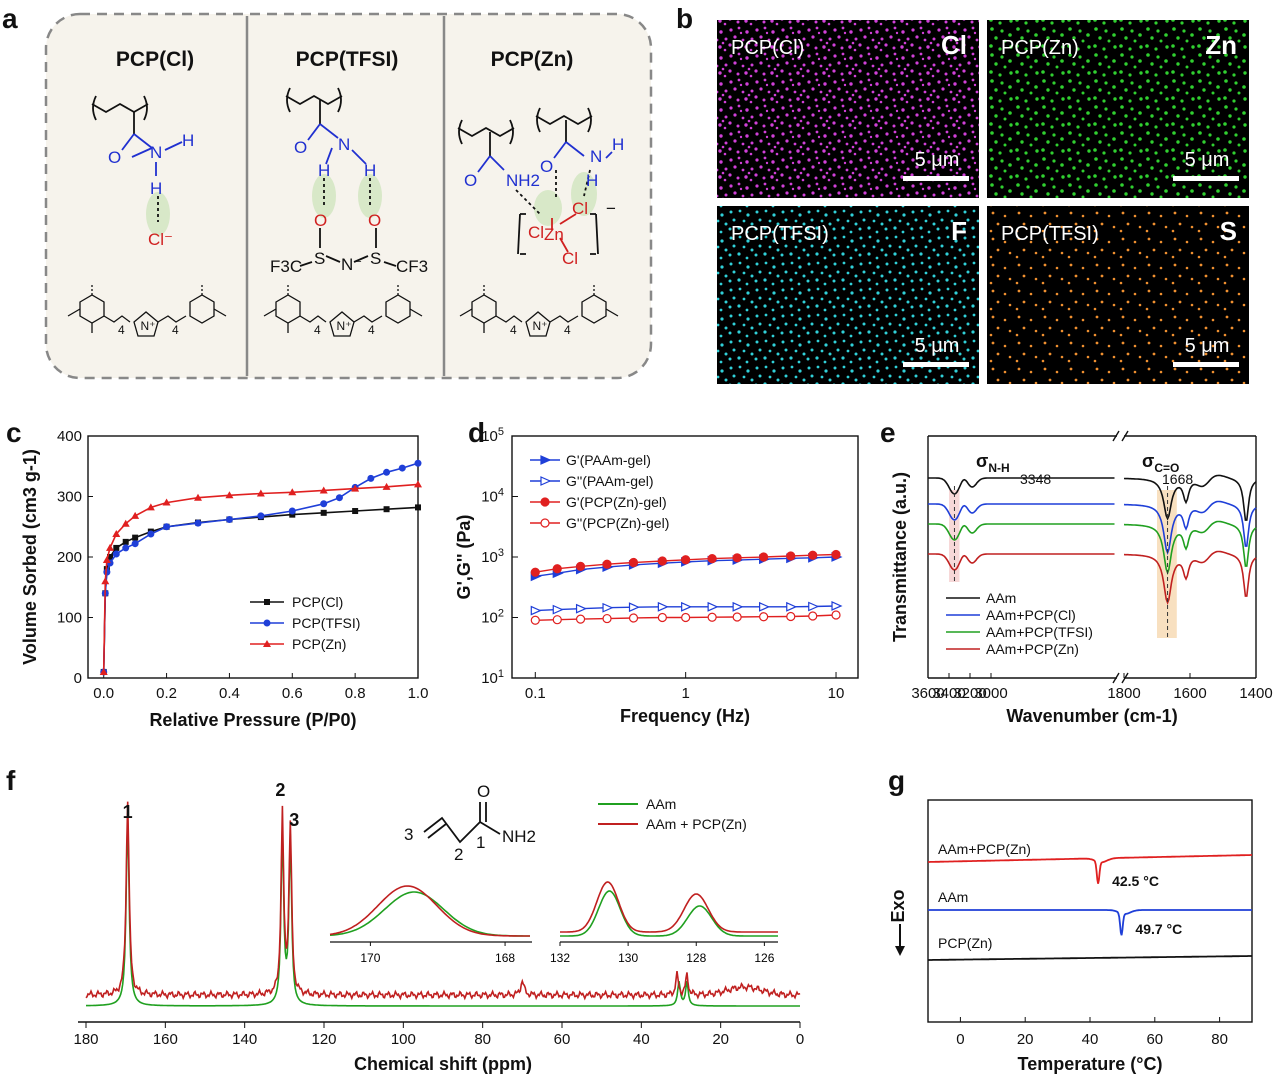 The width and height of the screenshot is (1280, 1091). Describe the element at coordinates (492, 617) in the screenshot. I see `y-tick-label: 10²` at that location.